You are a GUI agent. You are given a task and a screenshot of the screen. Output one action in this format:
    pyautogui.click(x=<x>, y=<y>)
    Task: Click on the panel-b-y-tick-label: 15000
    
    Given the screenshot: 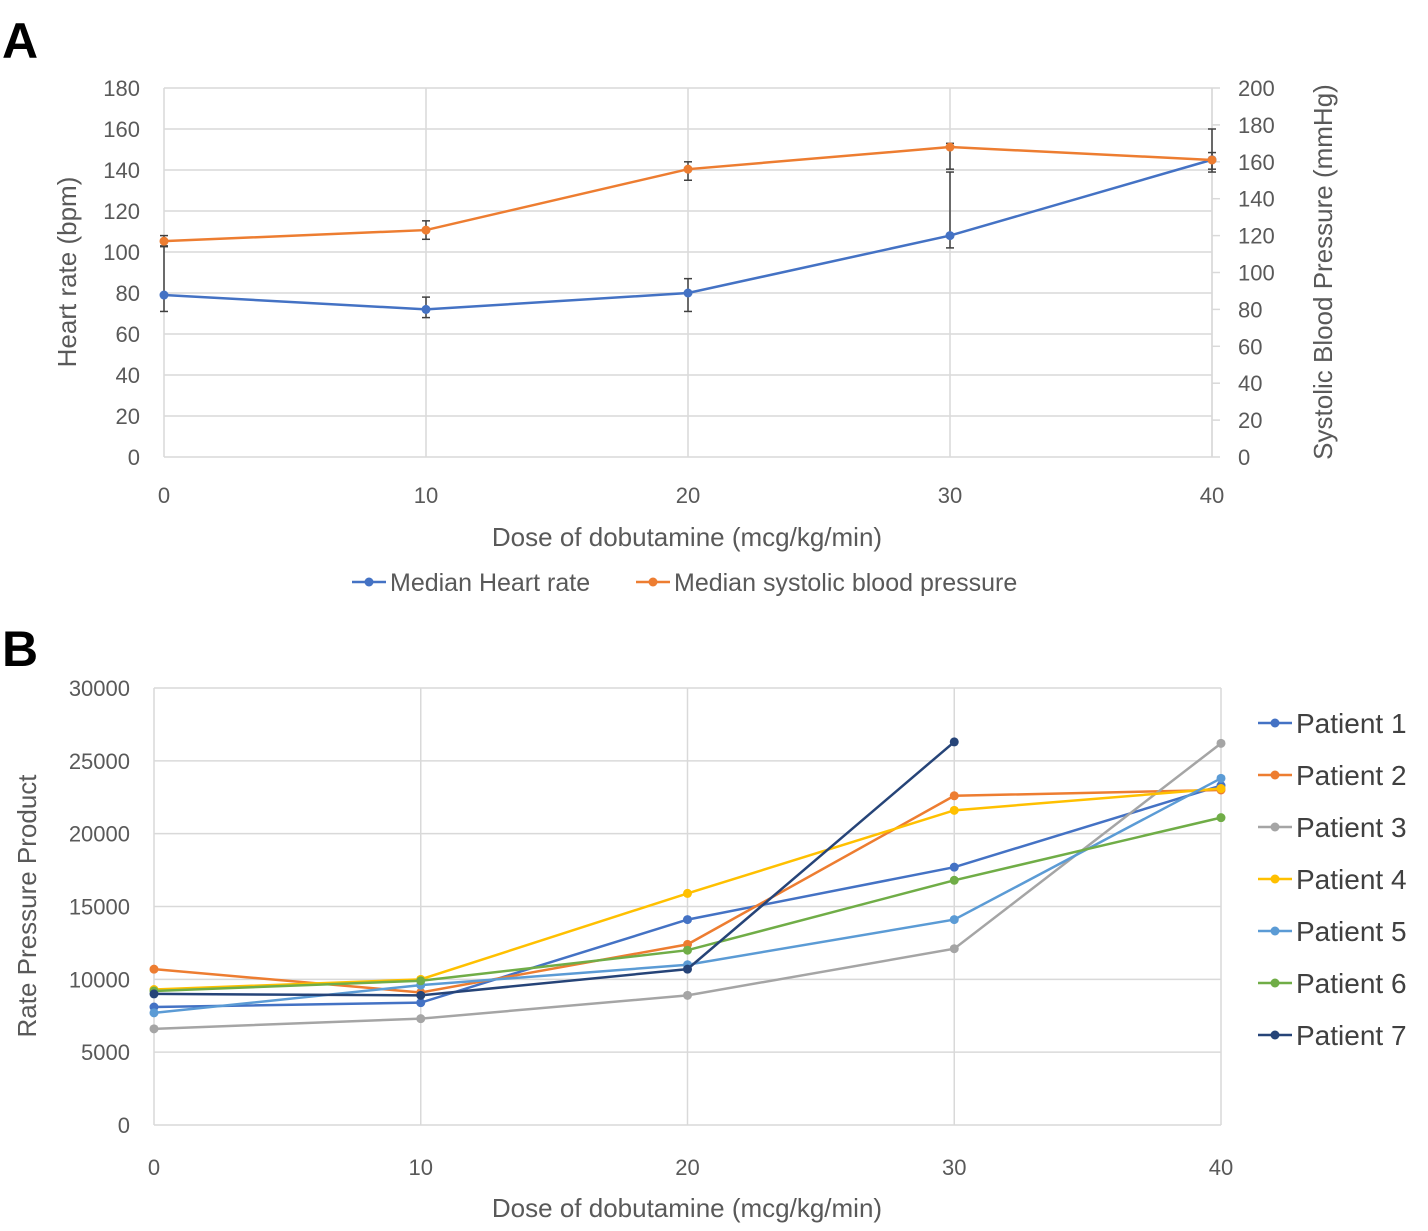 What is the action you would take?
    pyautogui.click(x=99, y=907)
    